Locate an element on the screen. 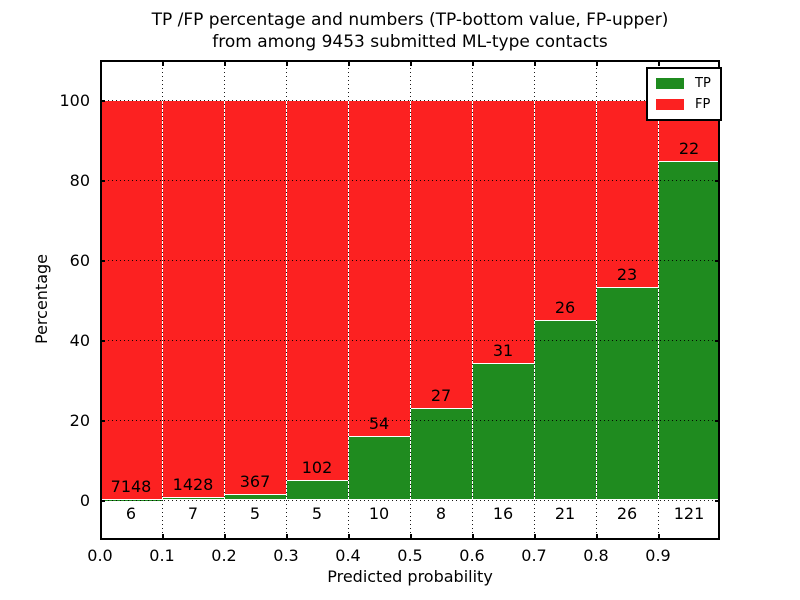 This screenshot has height=600, width=800. tp-count-label: 16 is located at coordinates (503, 513).